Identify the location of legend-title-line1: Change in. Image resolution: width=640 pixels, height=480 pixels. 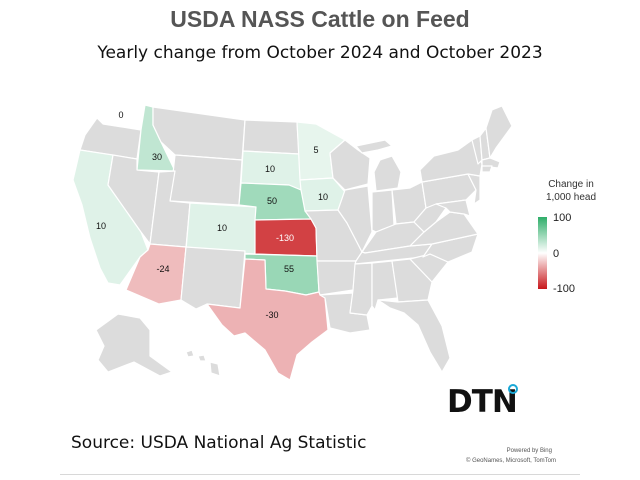
(571, 184).